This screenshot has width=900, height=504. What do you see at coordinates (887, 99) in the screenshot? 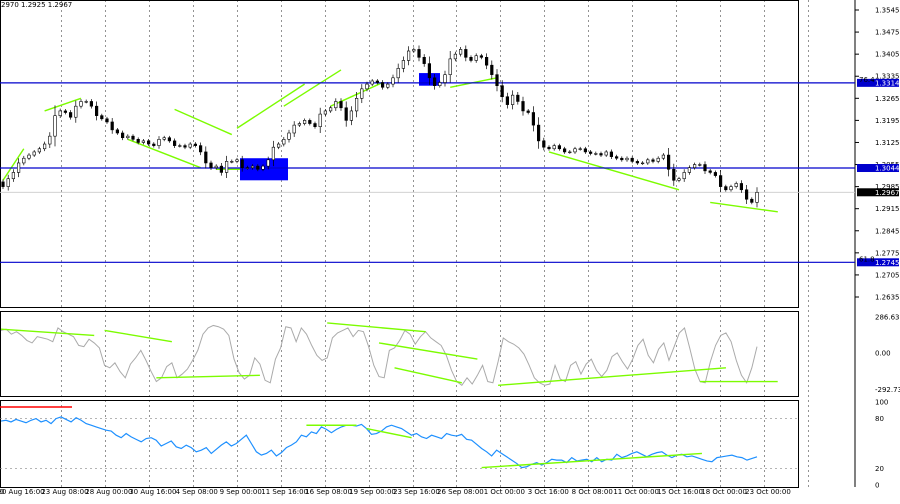
I see `price-tick-label: 1.3265` at bounding box center [887, 99].